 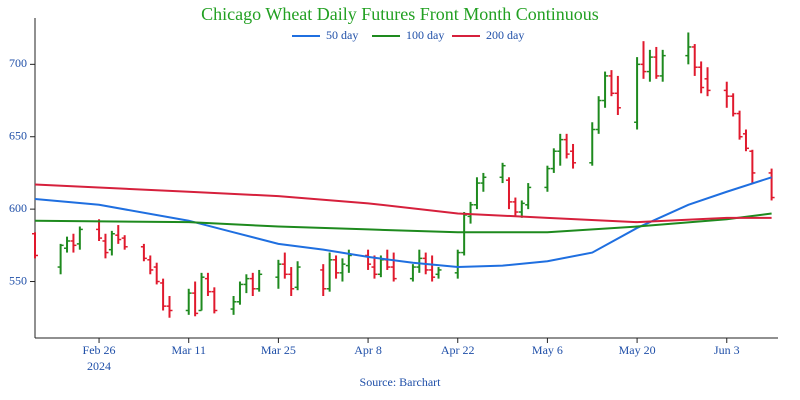 What do you see at coordinates (425, 35) in the screenshot?
I see `legend-label: 100 day` at bounding box center [425, 35].